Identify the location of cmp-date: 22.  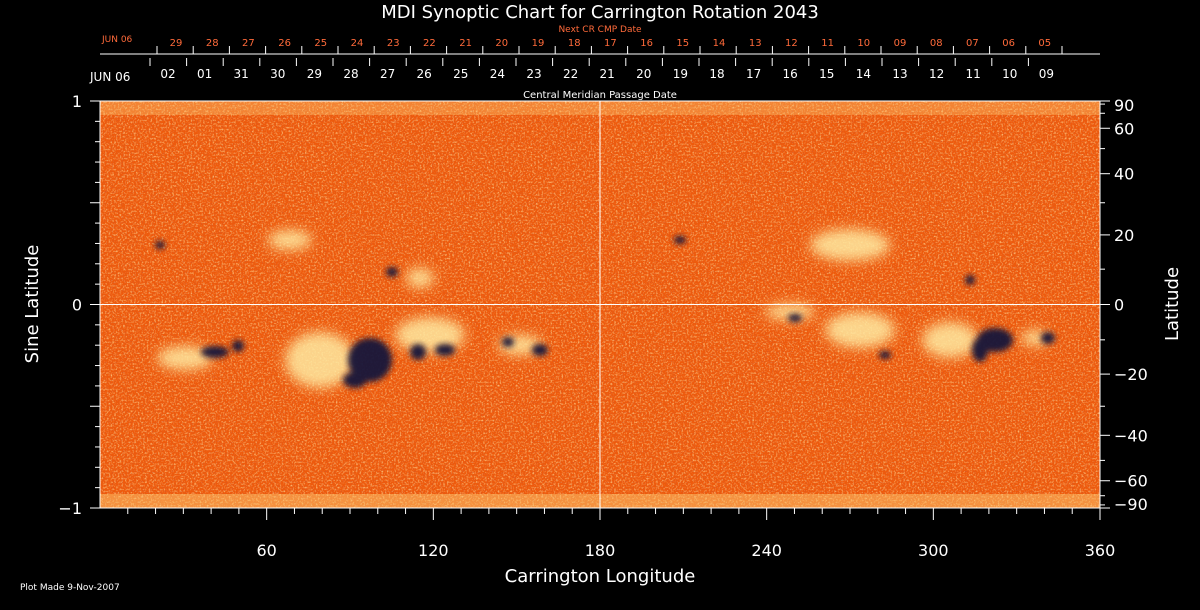
(570, 74).